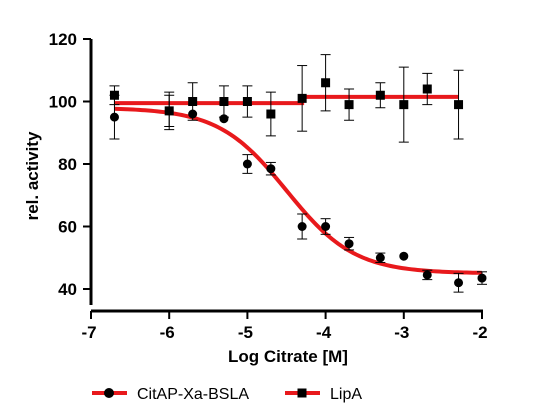 Image resolution: width=558 pixels, height=419 pixels. What do you see at coordinates (167, 332) in the screenshot?
I see `x-tick-label: -6` at bounding box center [167, 332].